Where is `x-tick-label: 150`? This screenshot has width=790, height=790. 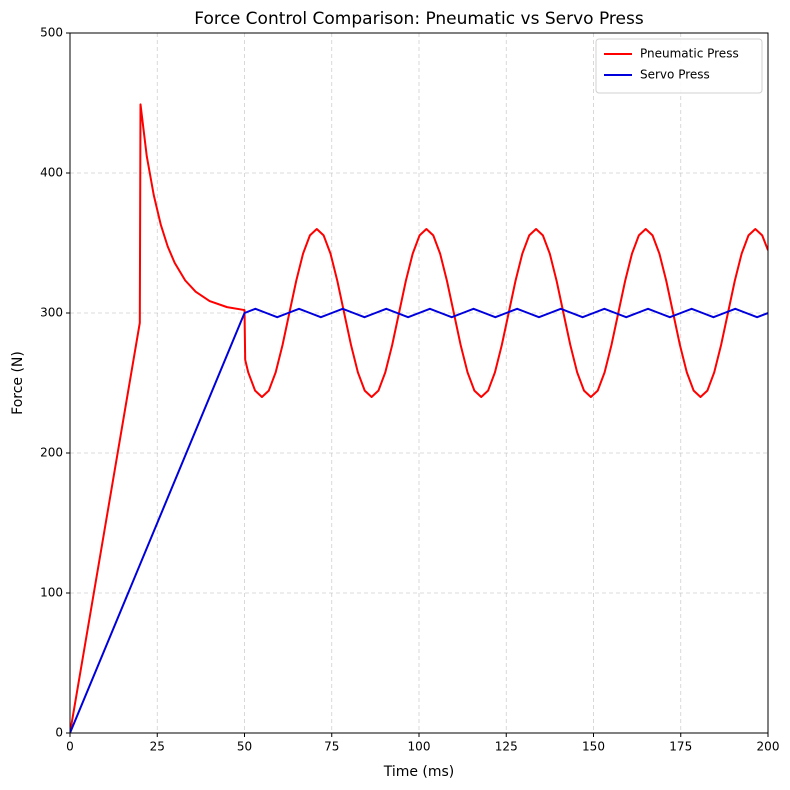
x-tick-label: 150 is located at coordinates (593, 747).